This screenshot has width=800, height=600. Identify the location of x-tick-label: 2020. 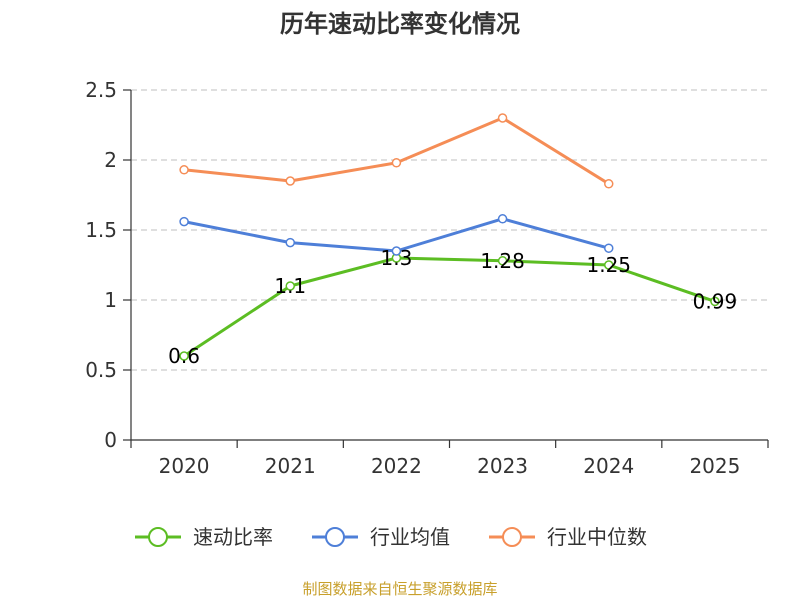
(184, 466).